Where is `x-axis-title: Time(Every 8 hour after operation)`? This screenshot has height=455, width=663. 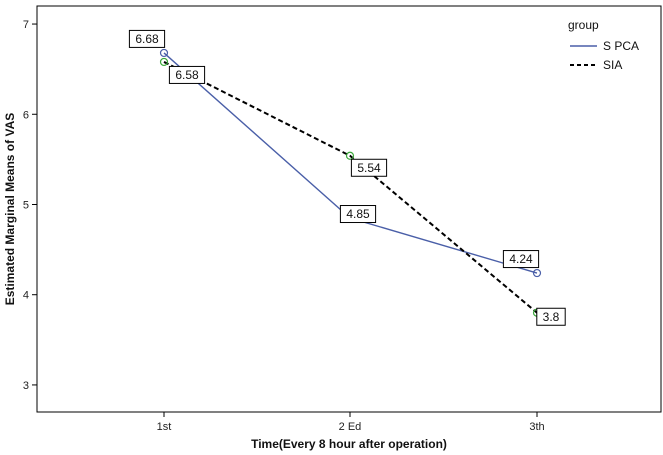
x-axis-title: Time(Every 8 hour after operation) is located at coordinates (349, 444).